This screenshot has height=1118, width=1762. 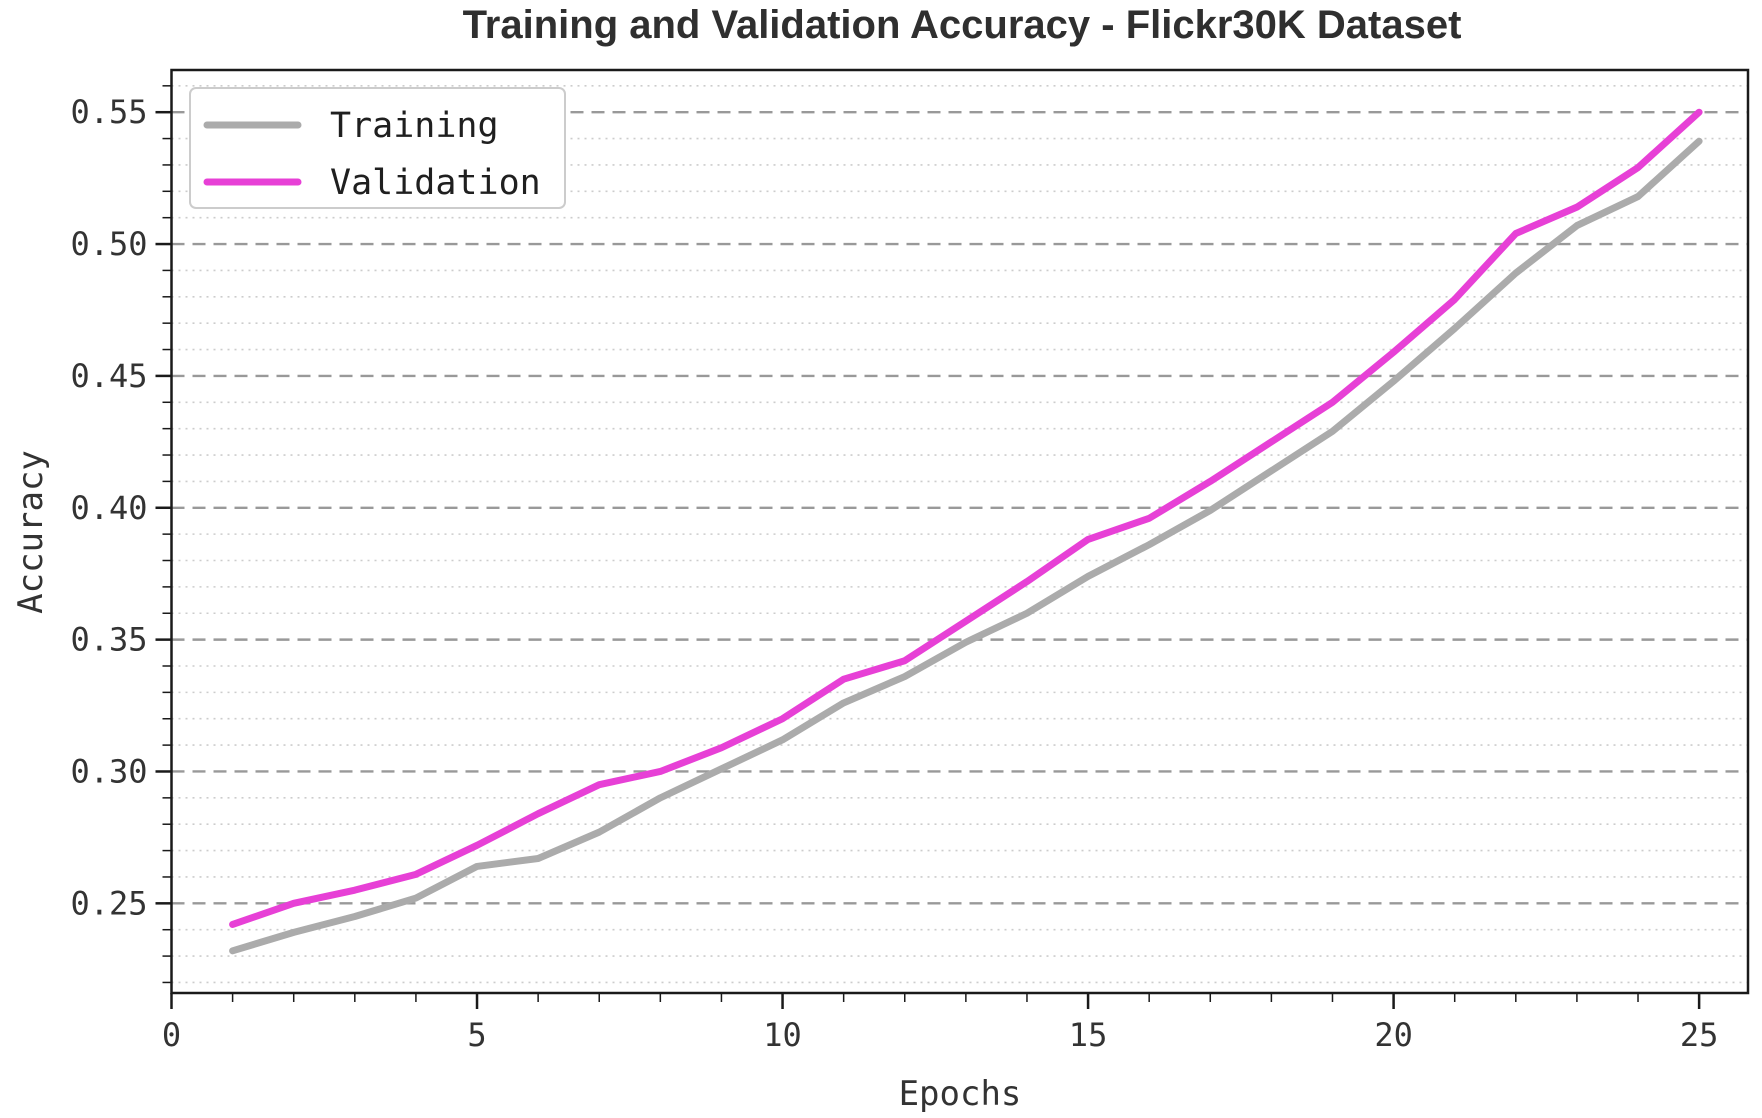 What do you see at coordinates (108, 640) in the screenshot?
I see `y-tick-label: 0.35` at bounding box center [108, 640].